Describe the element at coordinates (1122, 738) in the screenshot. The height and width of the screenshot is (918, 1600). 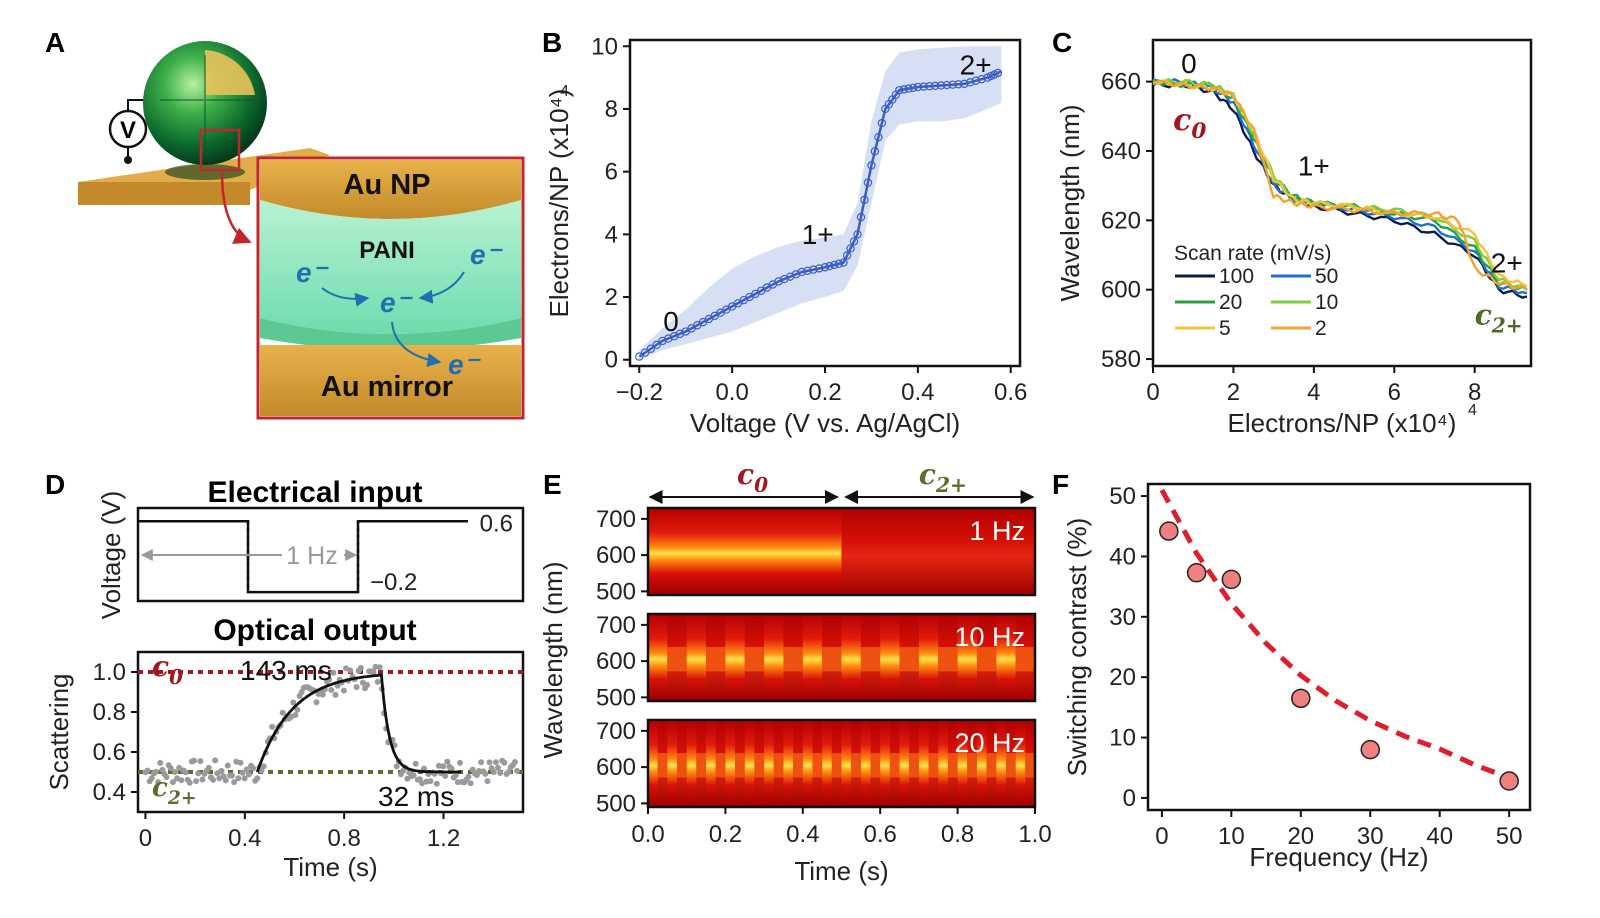
I see `y-tick-label: 10` at that location.